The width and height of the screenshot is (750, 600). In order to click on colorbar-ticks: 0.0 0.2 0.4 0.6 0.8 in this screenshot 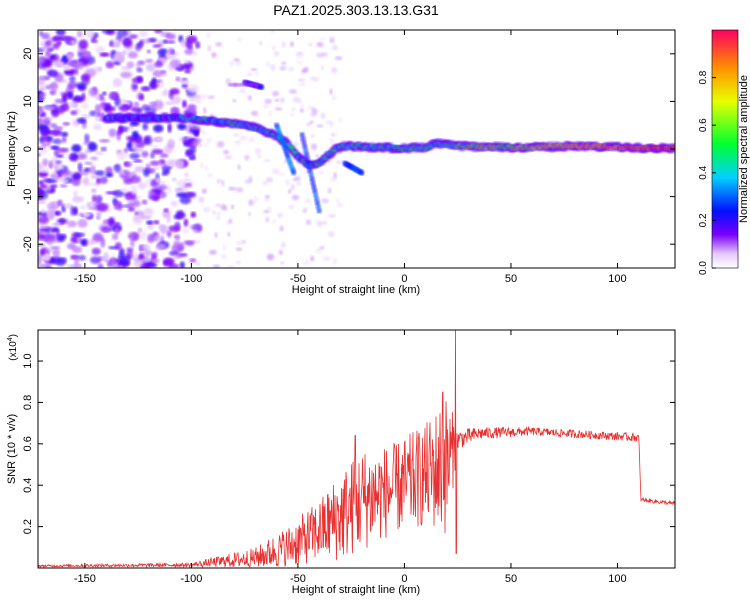, I will do `click(707, 172)`.